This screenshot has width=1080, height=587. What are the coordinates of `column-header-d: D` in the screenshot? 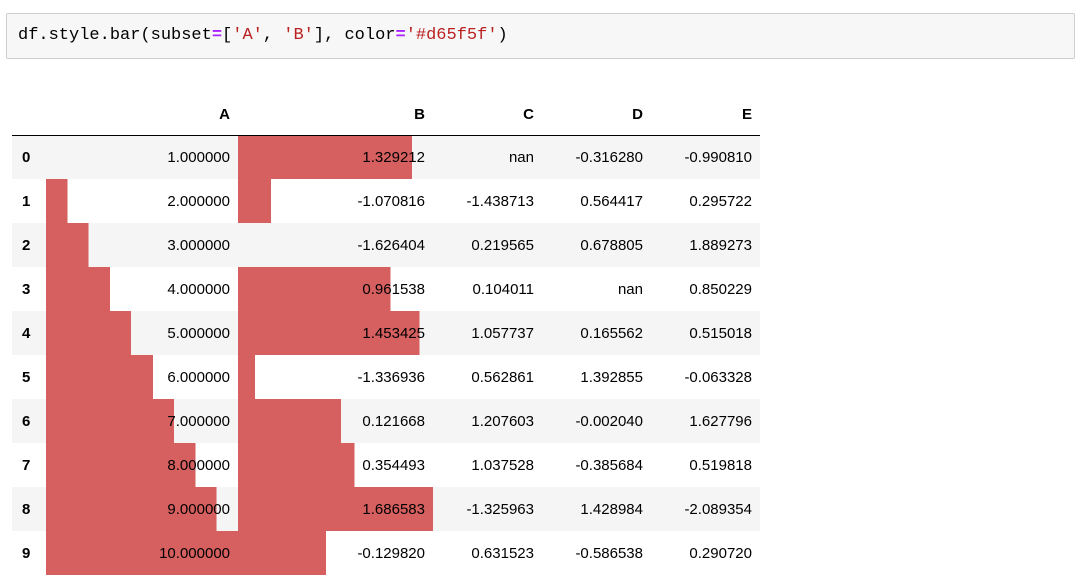 It's located at (596, 115).